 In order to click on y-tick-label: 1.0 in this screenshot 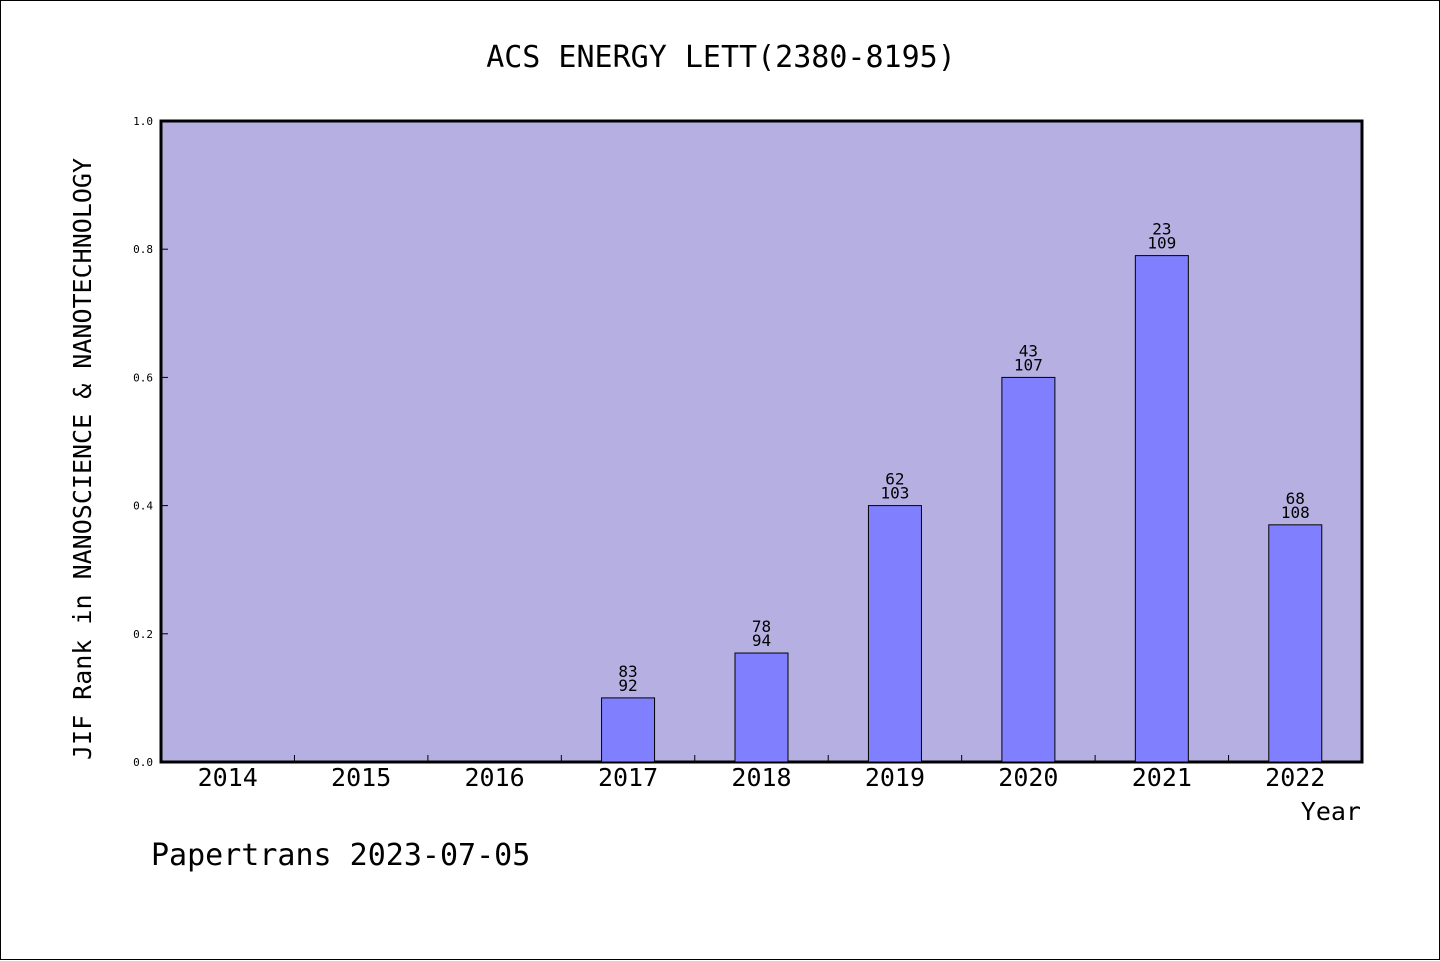, I will do `click(143, 121)`.